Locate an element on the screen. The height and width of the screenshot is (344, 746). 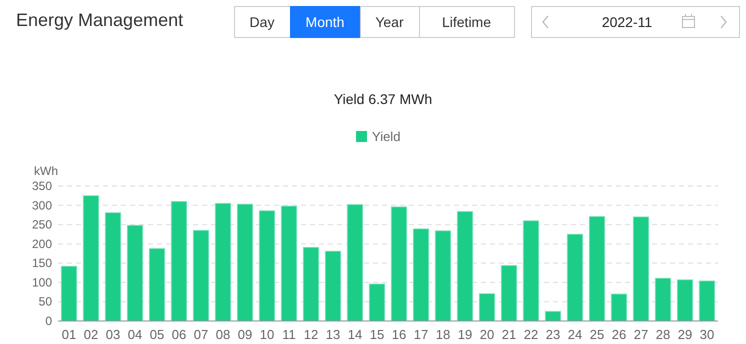
x-tick-label: 04 is located at coordinates (135, 334).